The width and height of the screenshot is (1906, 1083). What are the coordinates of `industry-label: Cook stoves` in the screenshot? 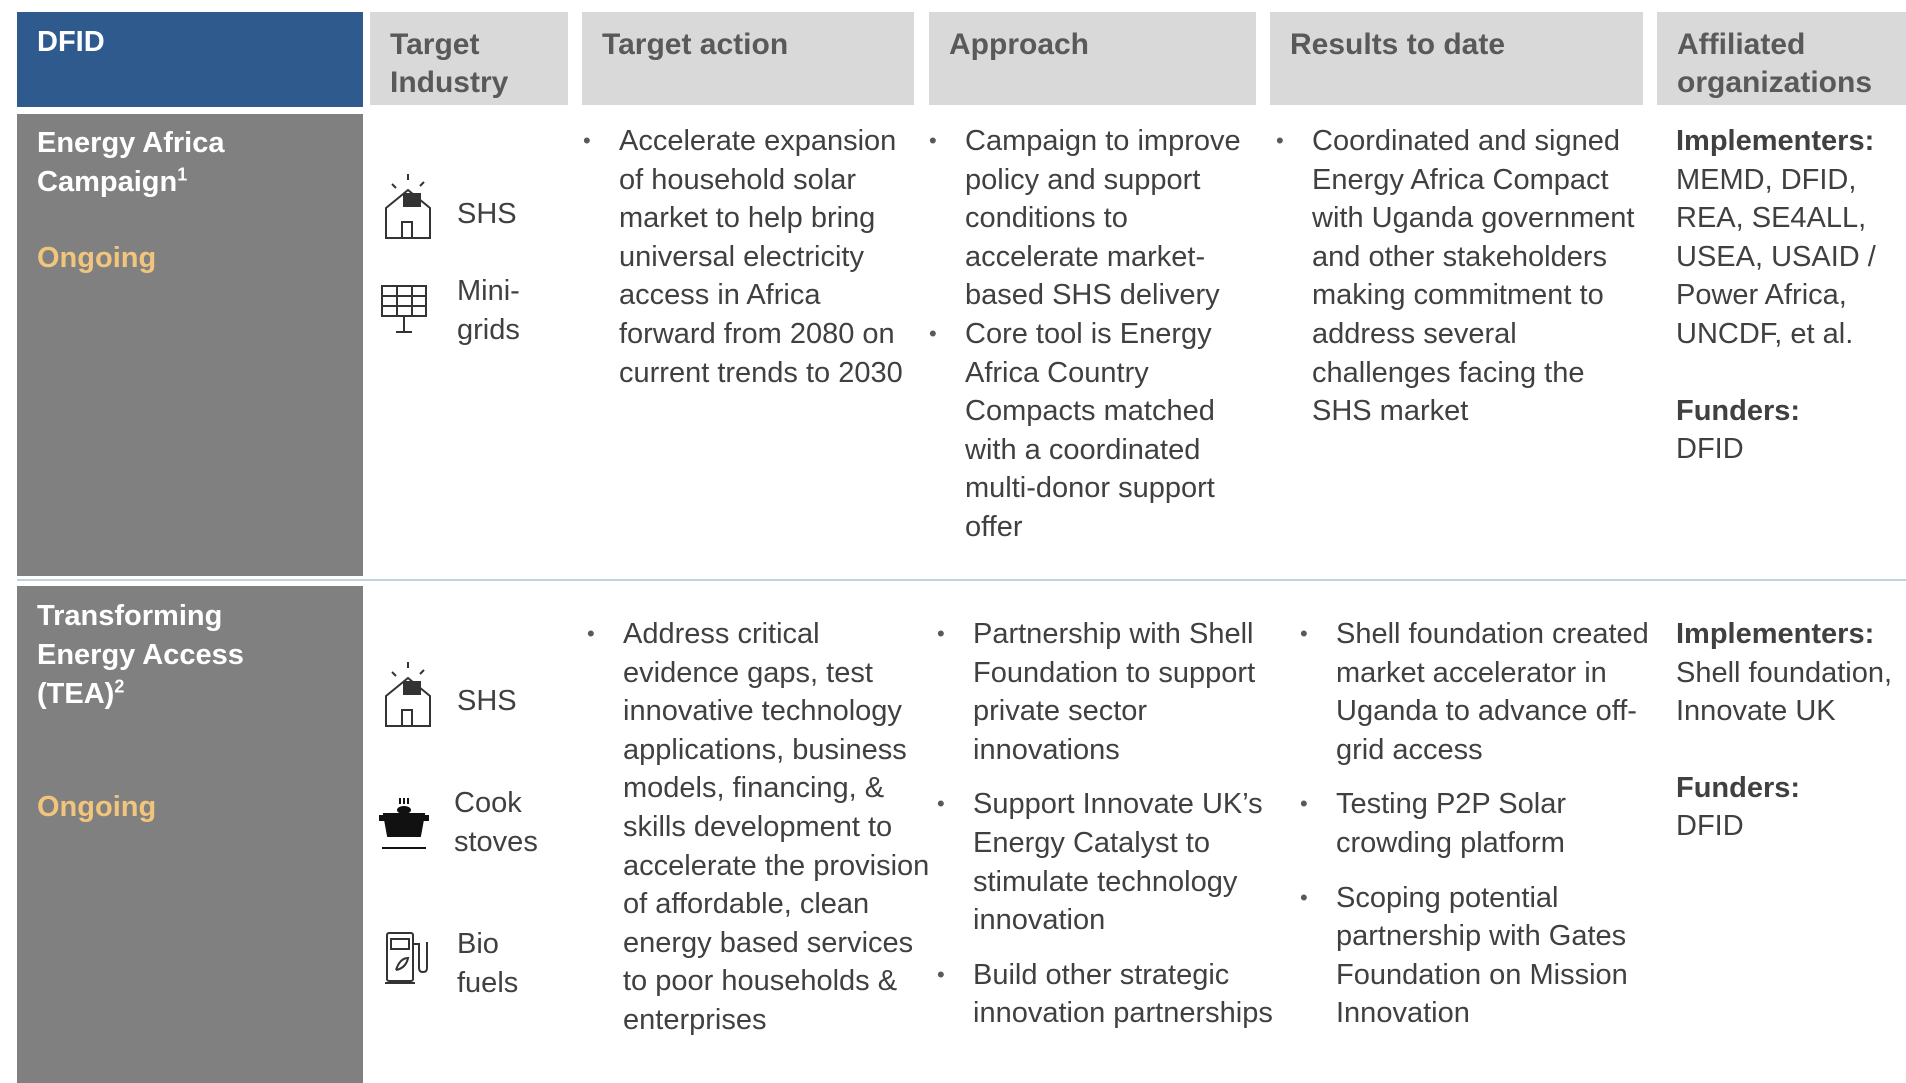 It's located at (496, 822).